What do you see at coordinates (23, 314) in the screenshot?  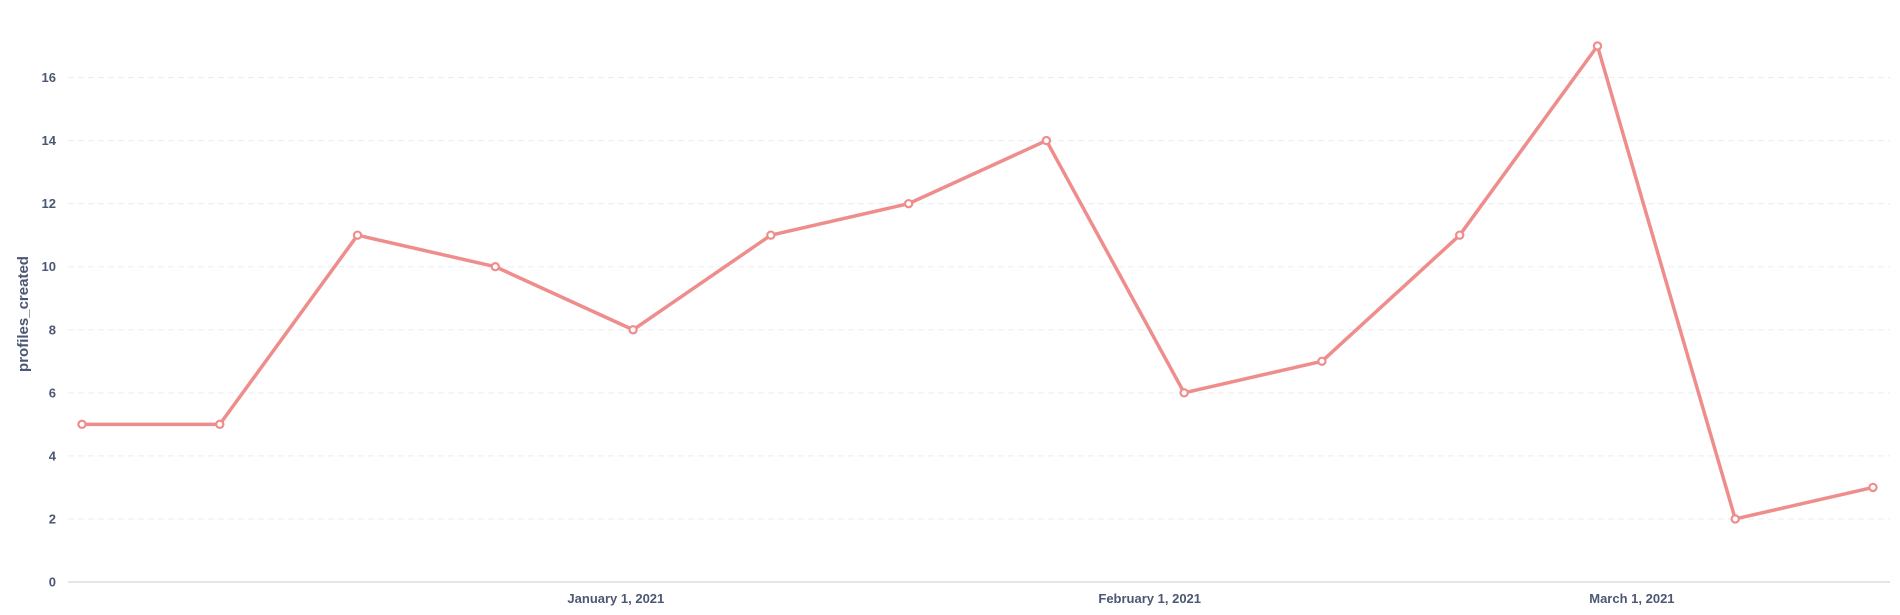 I see `y-axis-title: profiles_created` at bounding box center [23, 314].